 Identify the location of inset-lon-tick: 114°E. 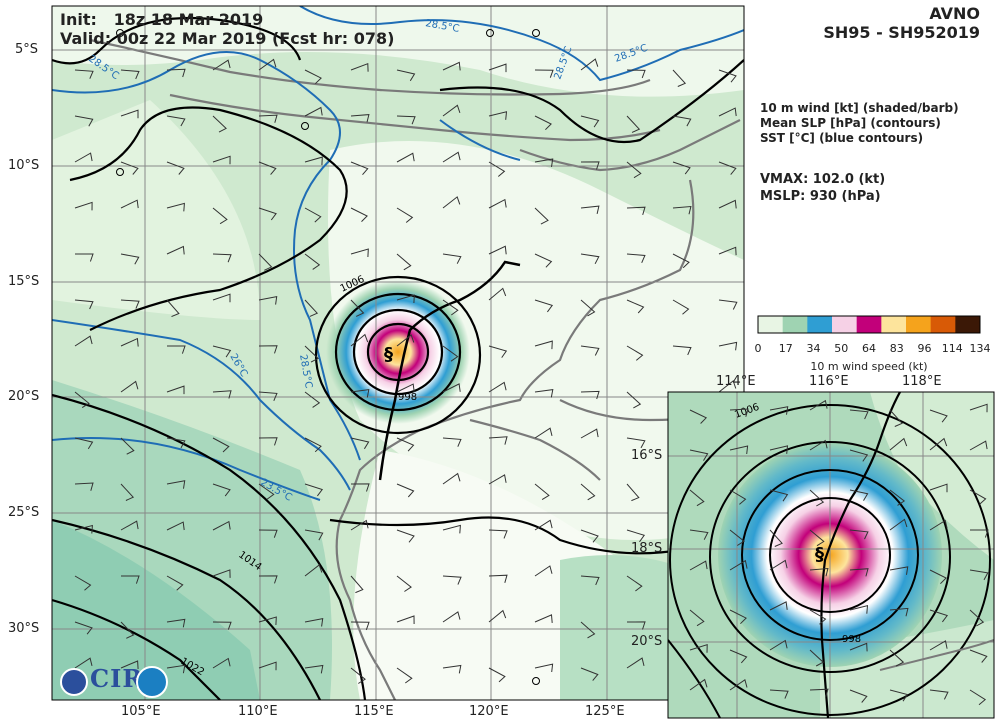
(736, 381).